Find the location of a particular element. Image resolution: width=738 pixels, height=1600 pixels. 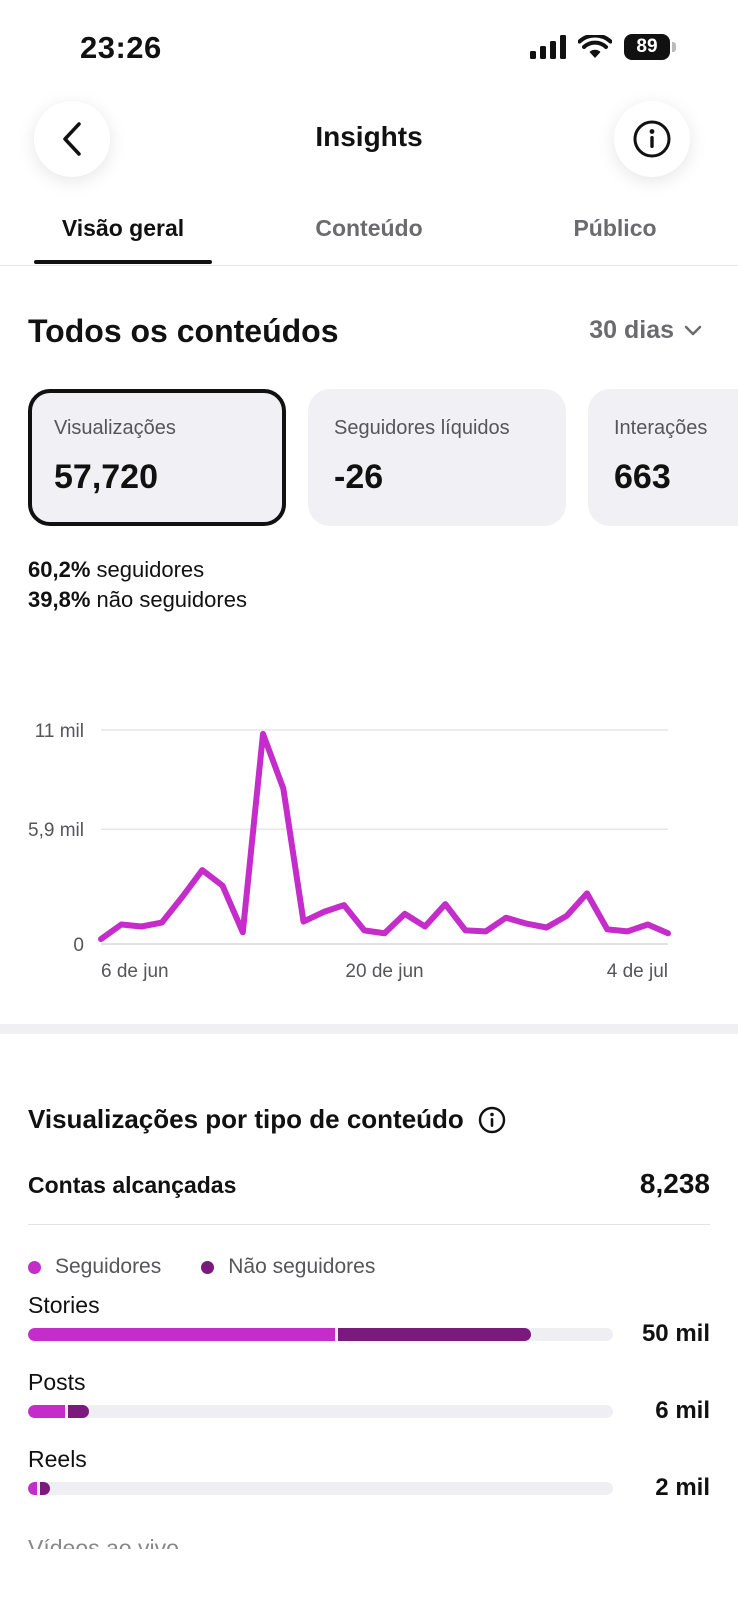

accounts-reached-row: Contas alcançadas 8,238 is located at coordinates (369, 1196).